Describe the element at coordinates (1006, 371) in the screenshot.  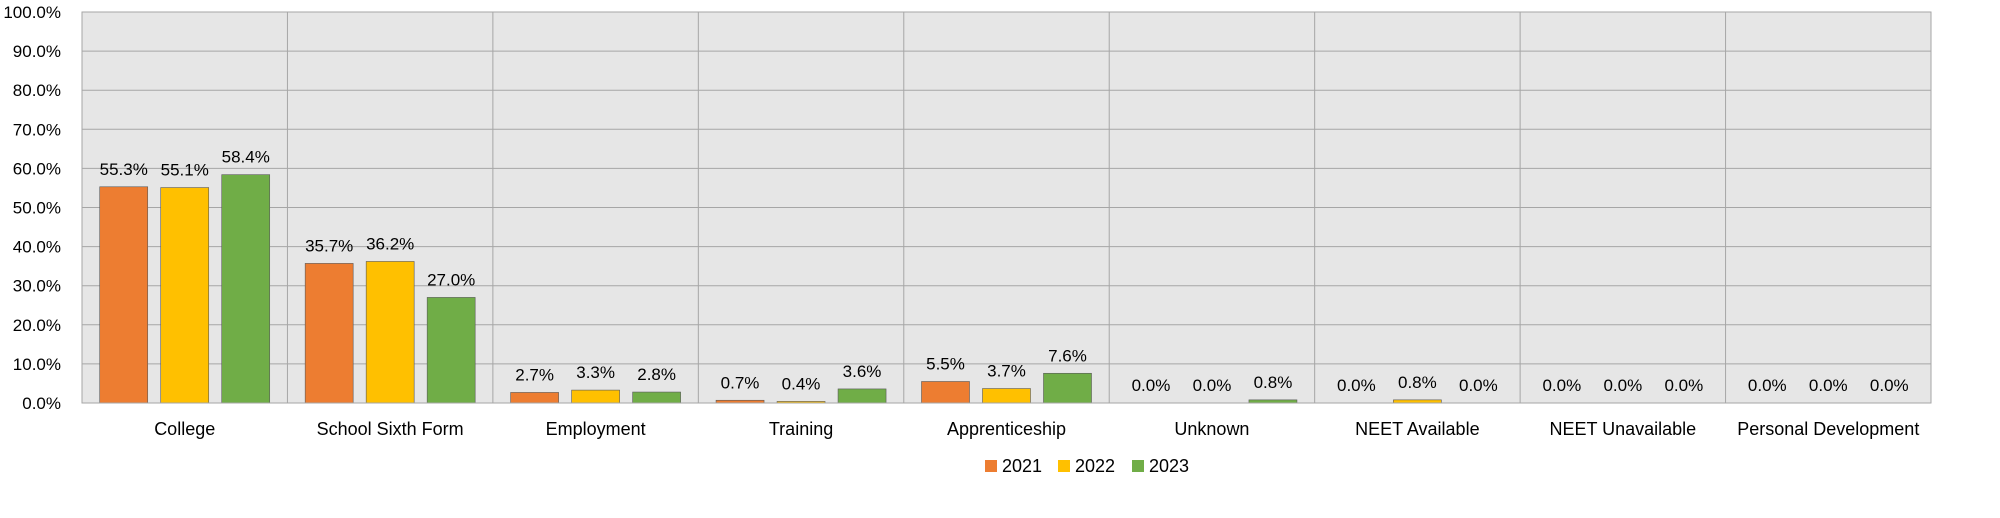
I see `data-label: 3.7%` at that location.